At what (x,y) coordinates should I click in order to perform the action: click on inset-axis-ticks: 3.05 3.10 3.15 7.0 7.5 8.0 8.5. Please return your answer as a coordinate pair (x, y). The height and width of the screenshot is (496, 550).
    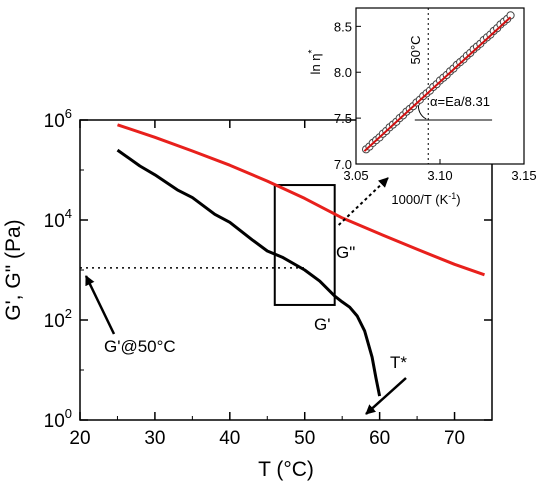
    Looking at the image, I should click on (435, 101).